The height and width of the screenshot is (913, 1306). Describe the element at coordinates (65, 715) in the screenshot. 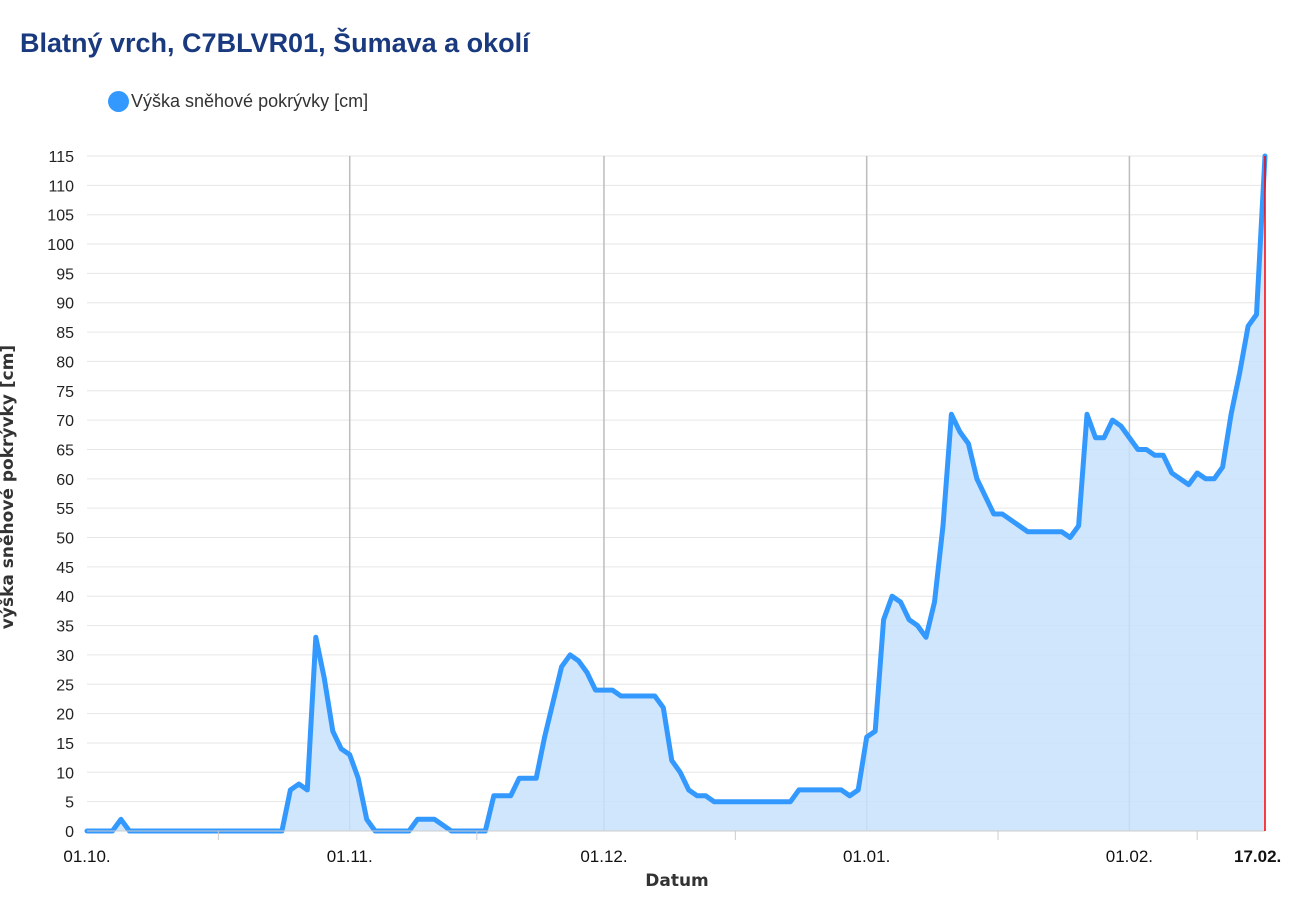

I see `y-tick-label: 20` at that location.